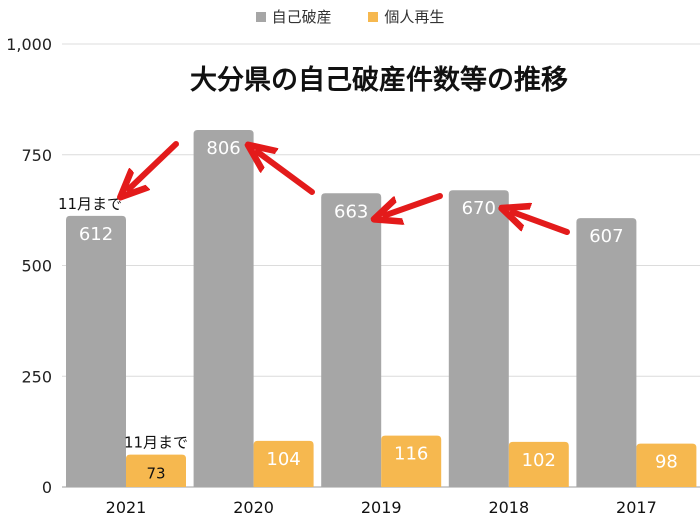 The image size is (700, 525). I want to click on chart-title: 大分県の自己破産件数等の推移, so click(379, 80).